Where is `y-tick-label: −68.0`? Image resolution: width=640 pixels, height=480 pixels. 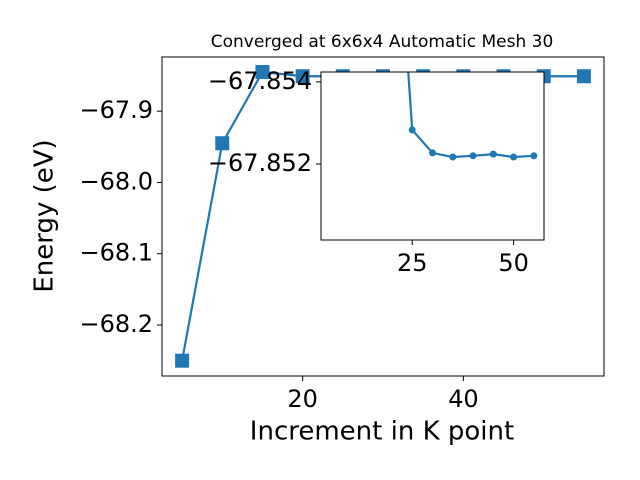 y-tick-label: −68.0 is located at coordinates (116, 181).